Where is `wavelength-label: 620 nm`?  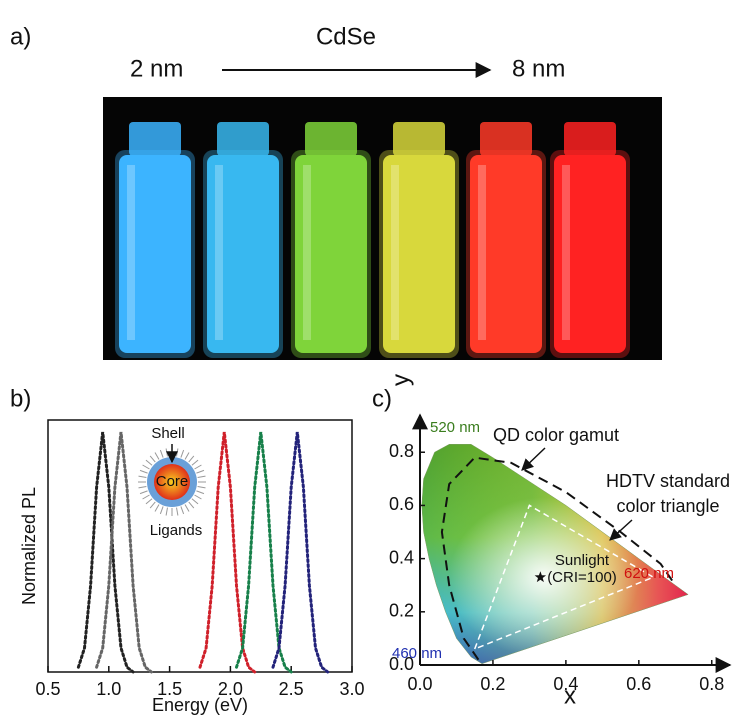
wavelength-label: 620 nm is located at coordinates (649, 573).